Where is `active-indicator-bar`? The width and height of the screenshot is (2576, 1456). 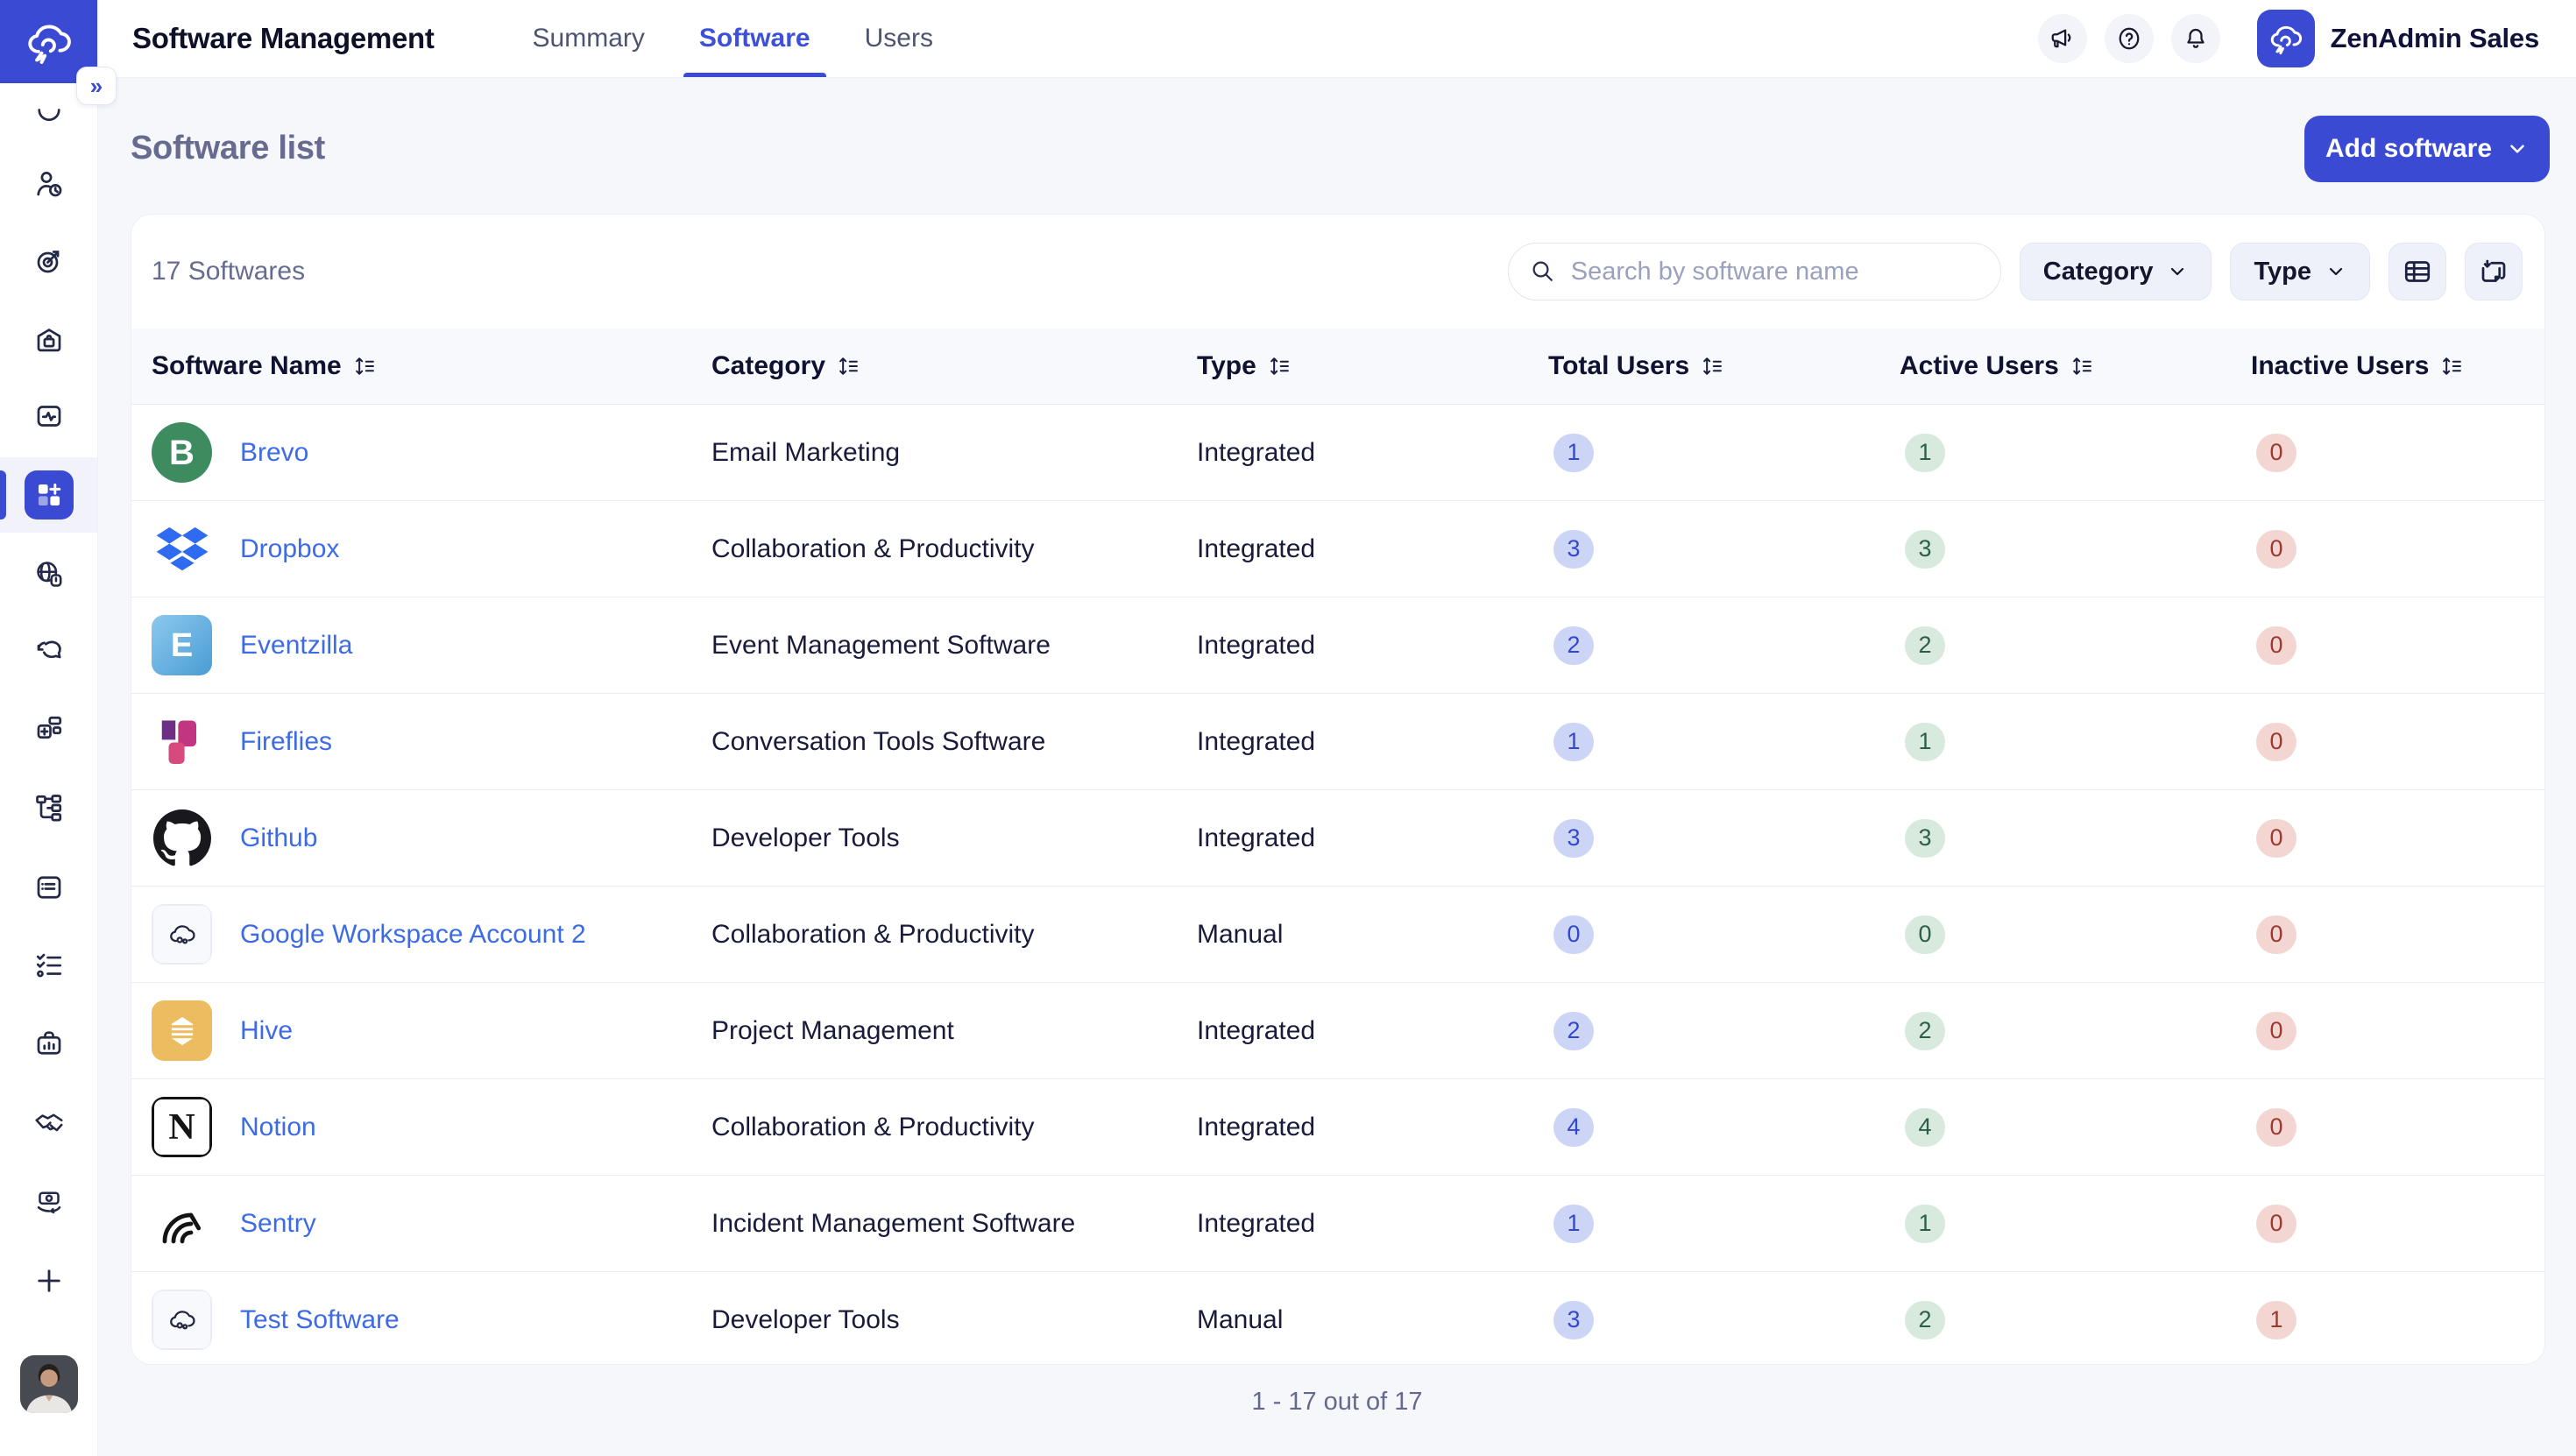
active-indicator-bar is located at coordinates (3, 494).